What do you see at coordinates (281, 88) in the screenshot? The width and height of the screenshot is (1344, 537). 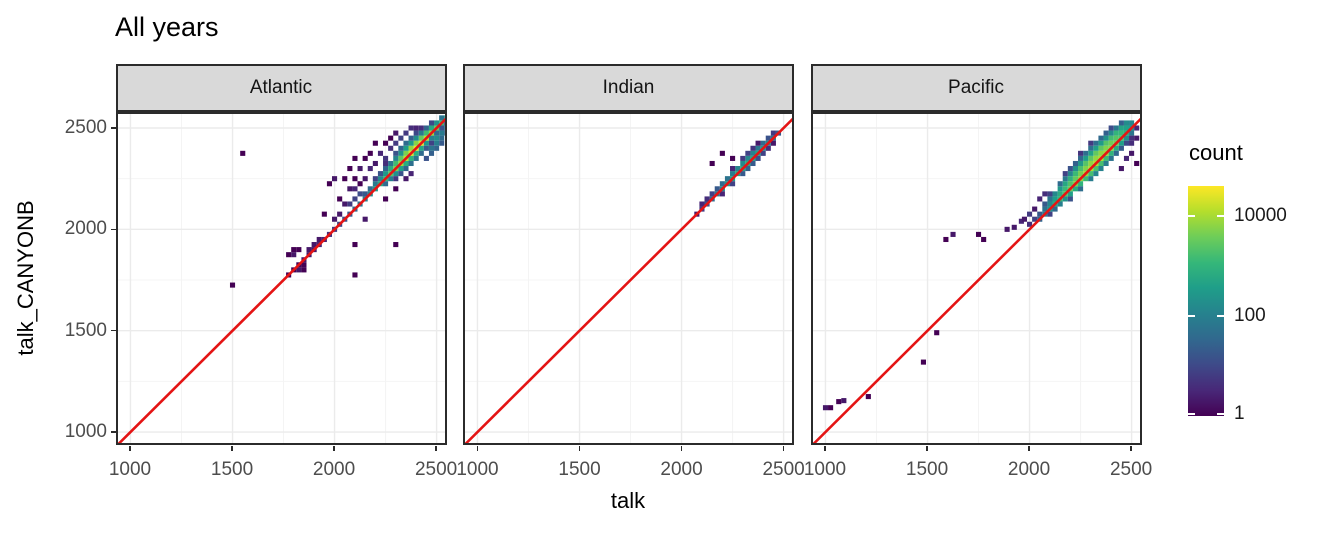 I see `facet-strip-atlantic: Atlantic` at bounding box center [281, 88].